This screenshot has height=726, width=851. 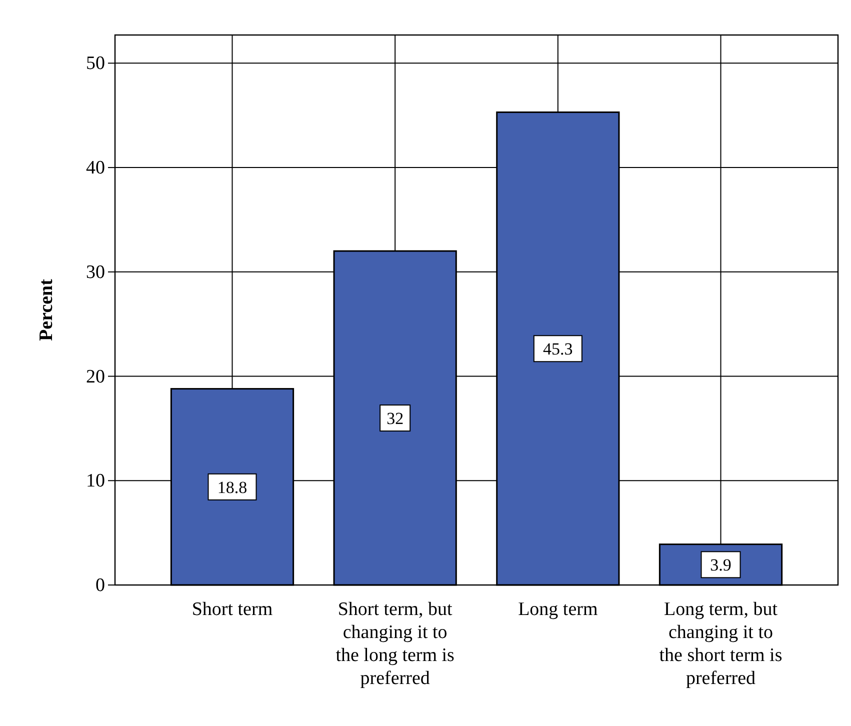 What do you see at coordinates (46, 309) in the screenshot?
I see `y-axis-title: Percent` at bounding box center [46, 309].